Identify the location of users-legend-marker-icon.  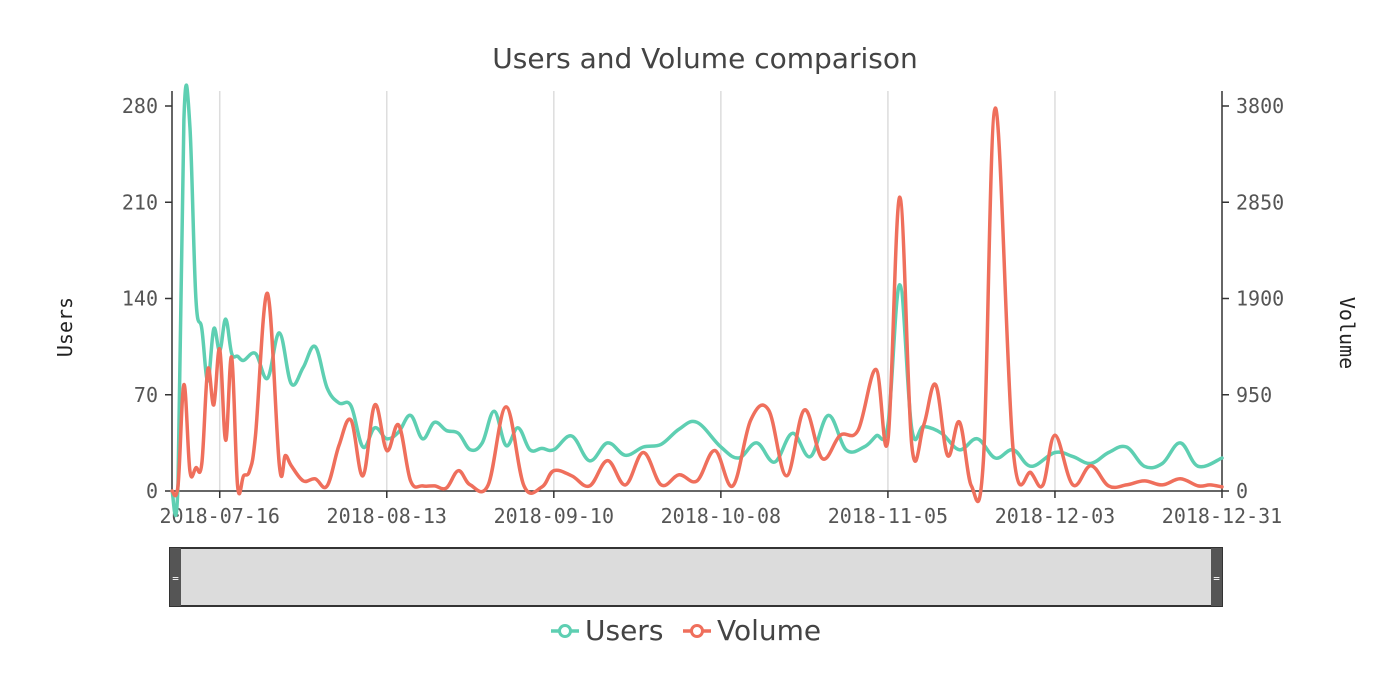
(565, 631).